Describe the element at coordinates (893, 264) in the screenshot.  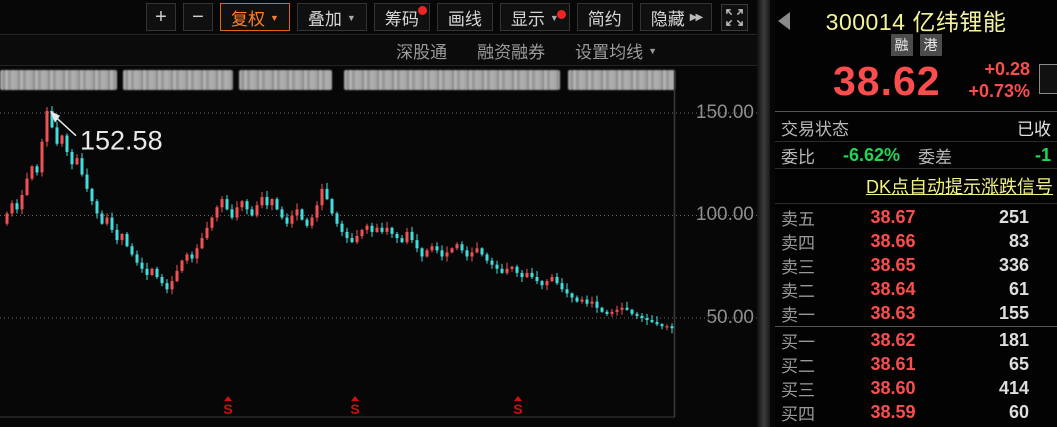
I see `level-price: 38.65` at that location.